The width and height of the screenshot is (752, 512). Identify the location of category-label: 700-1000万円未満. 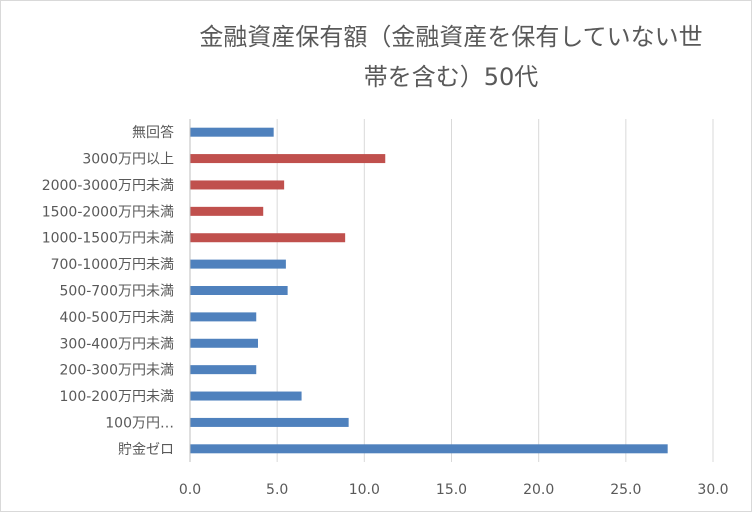
(112, 265).